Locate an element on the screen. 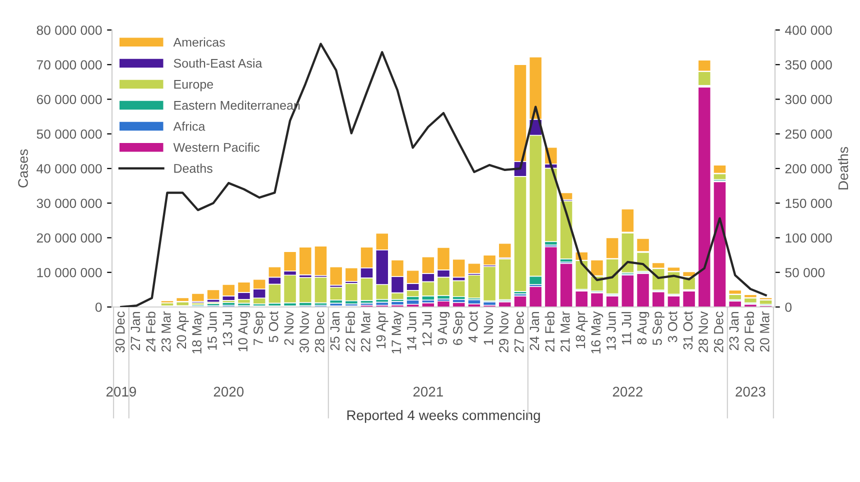 The width and height of the screenshot is (860, 482). legend-label: Western Pacific is located at coordinates (216, 147).